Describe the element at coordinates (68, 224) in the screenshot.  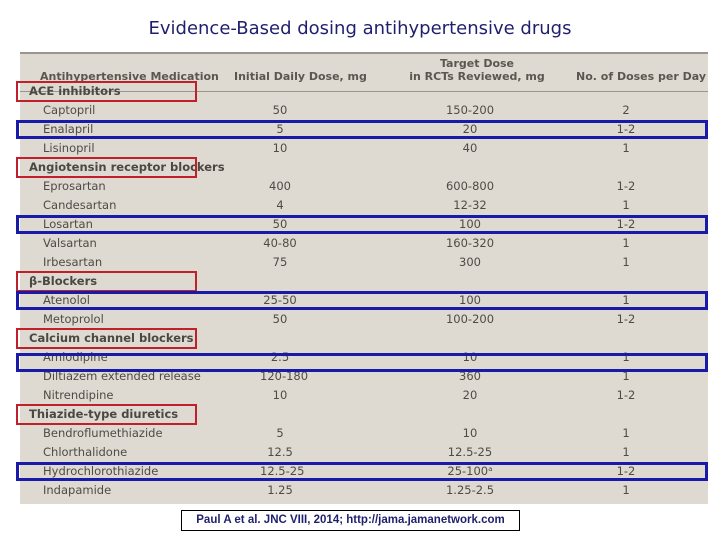
I see `drug-name: Losartan` at that location.